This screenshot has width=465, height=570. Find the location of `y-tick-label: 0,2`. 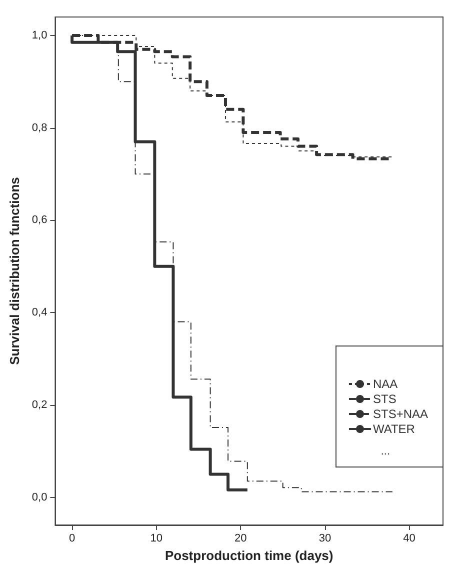

y-tick-label: 0,2 is located at coordinates (40, 404).